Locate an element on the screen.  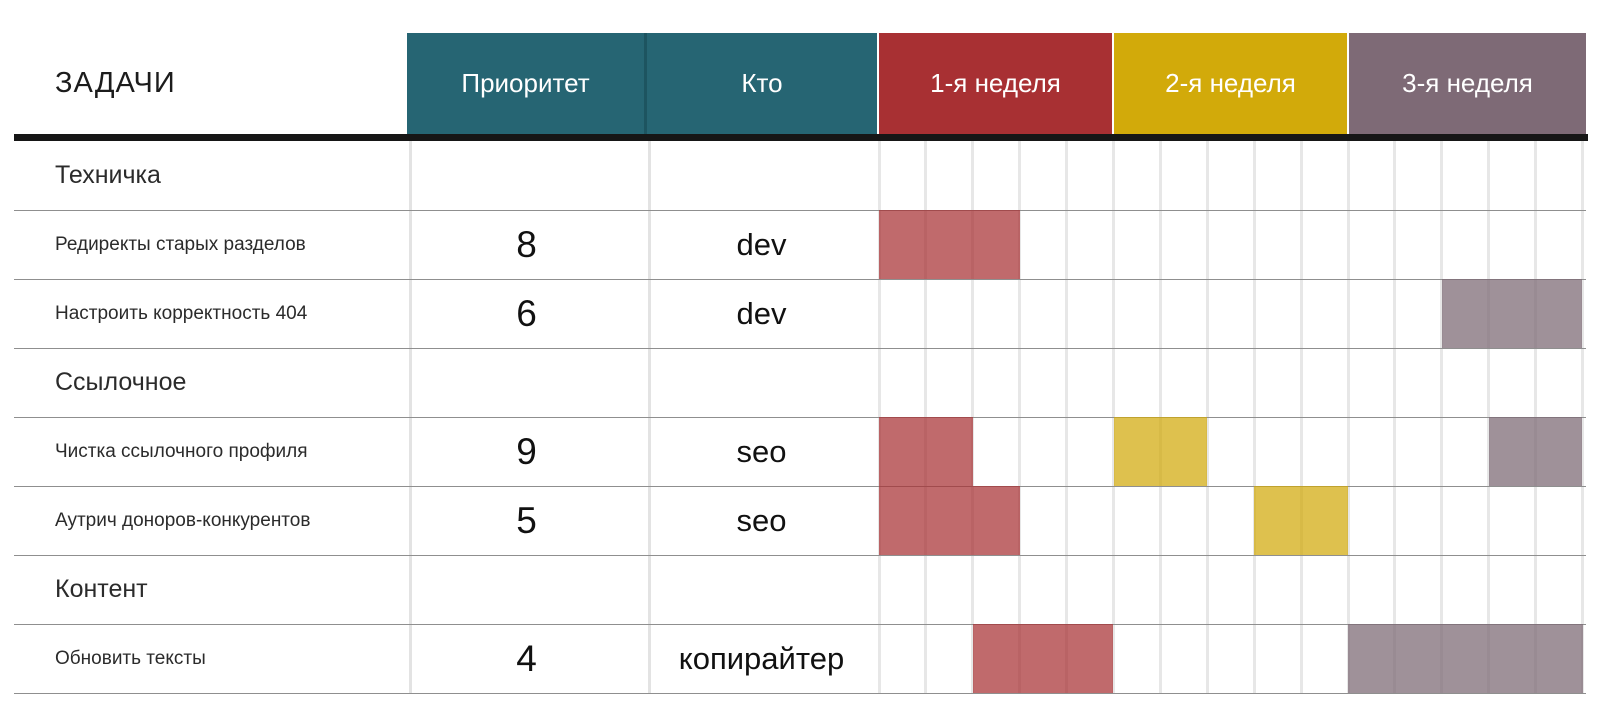
section-label: Техничка is located at coordinates (108, 175).